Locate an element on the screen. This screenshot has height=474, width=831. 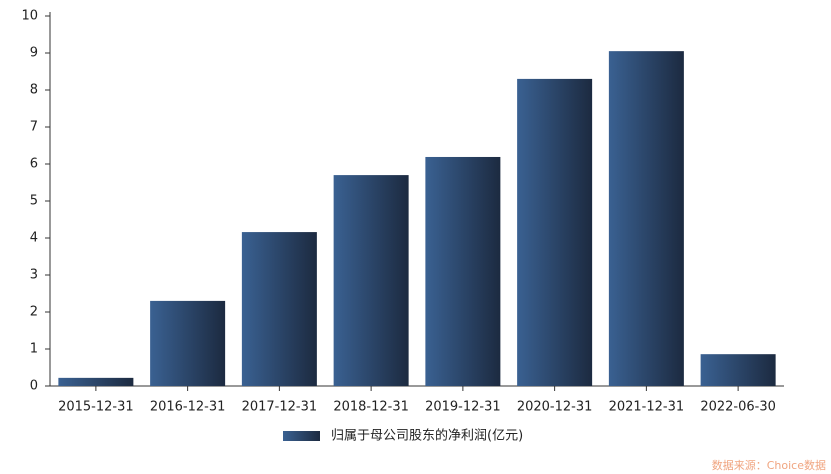
source-note: 数据来源：Choice数据 is located at coordinates (769, 465).